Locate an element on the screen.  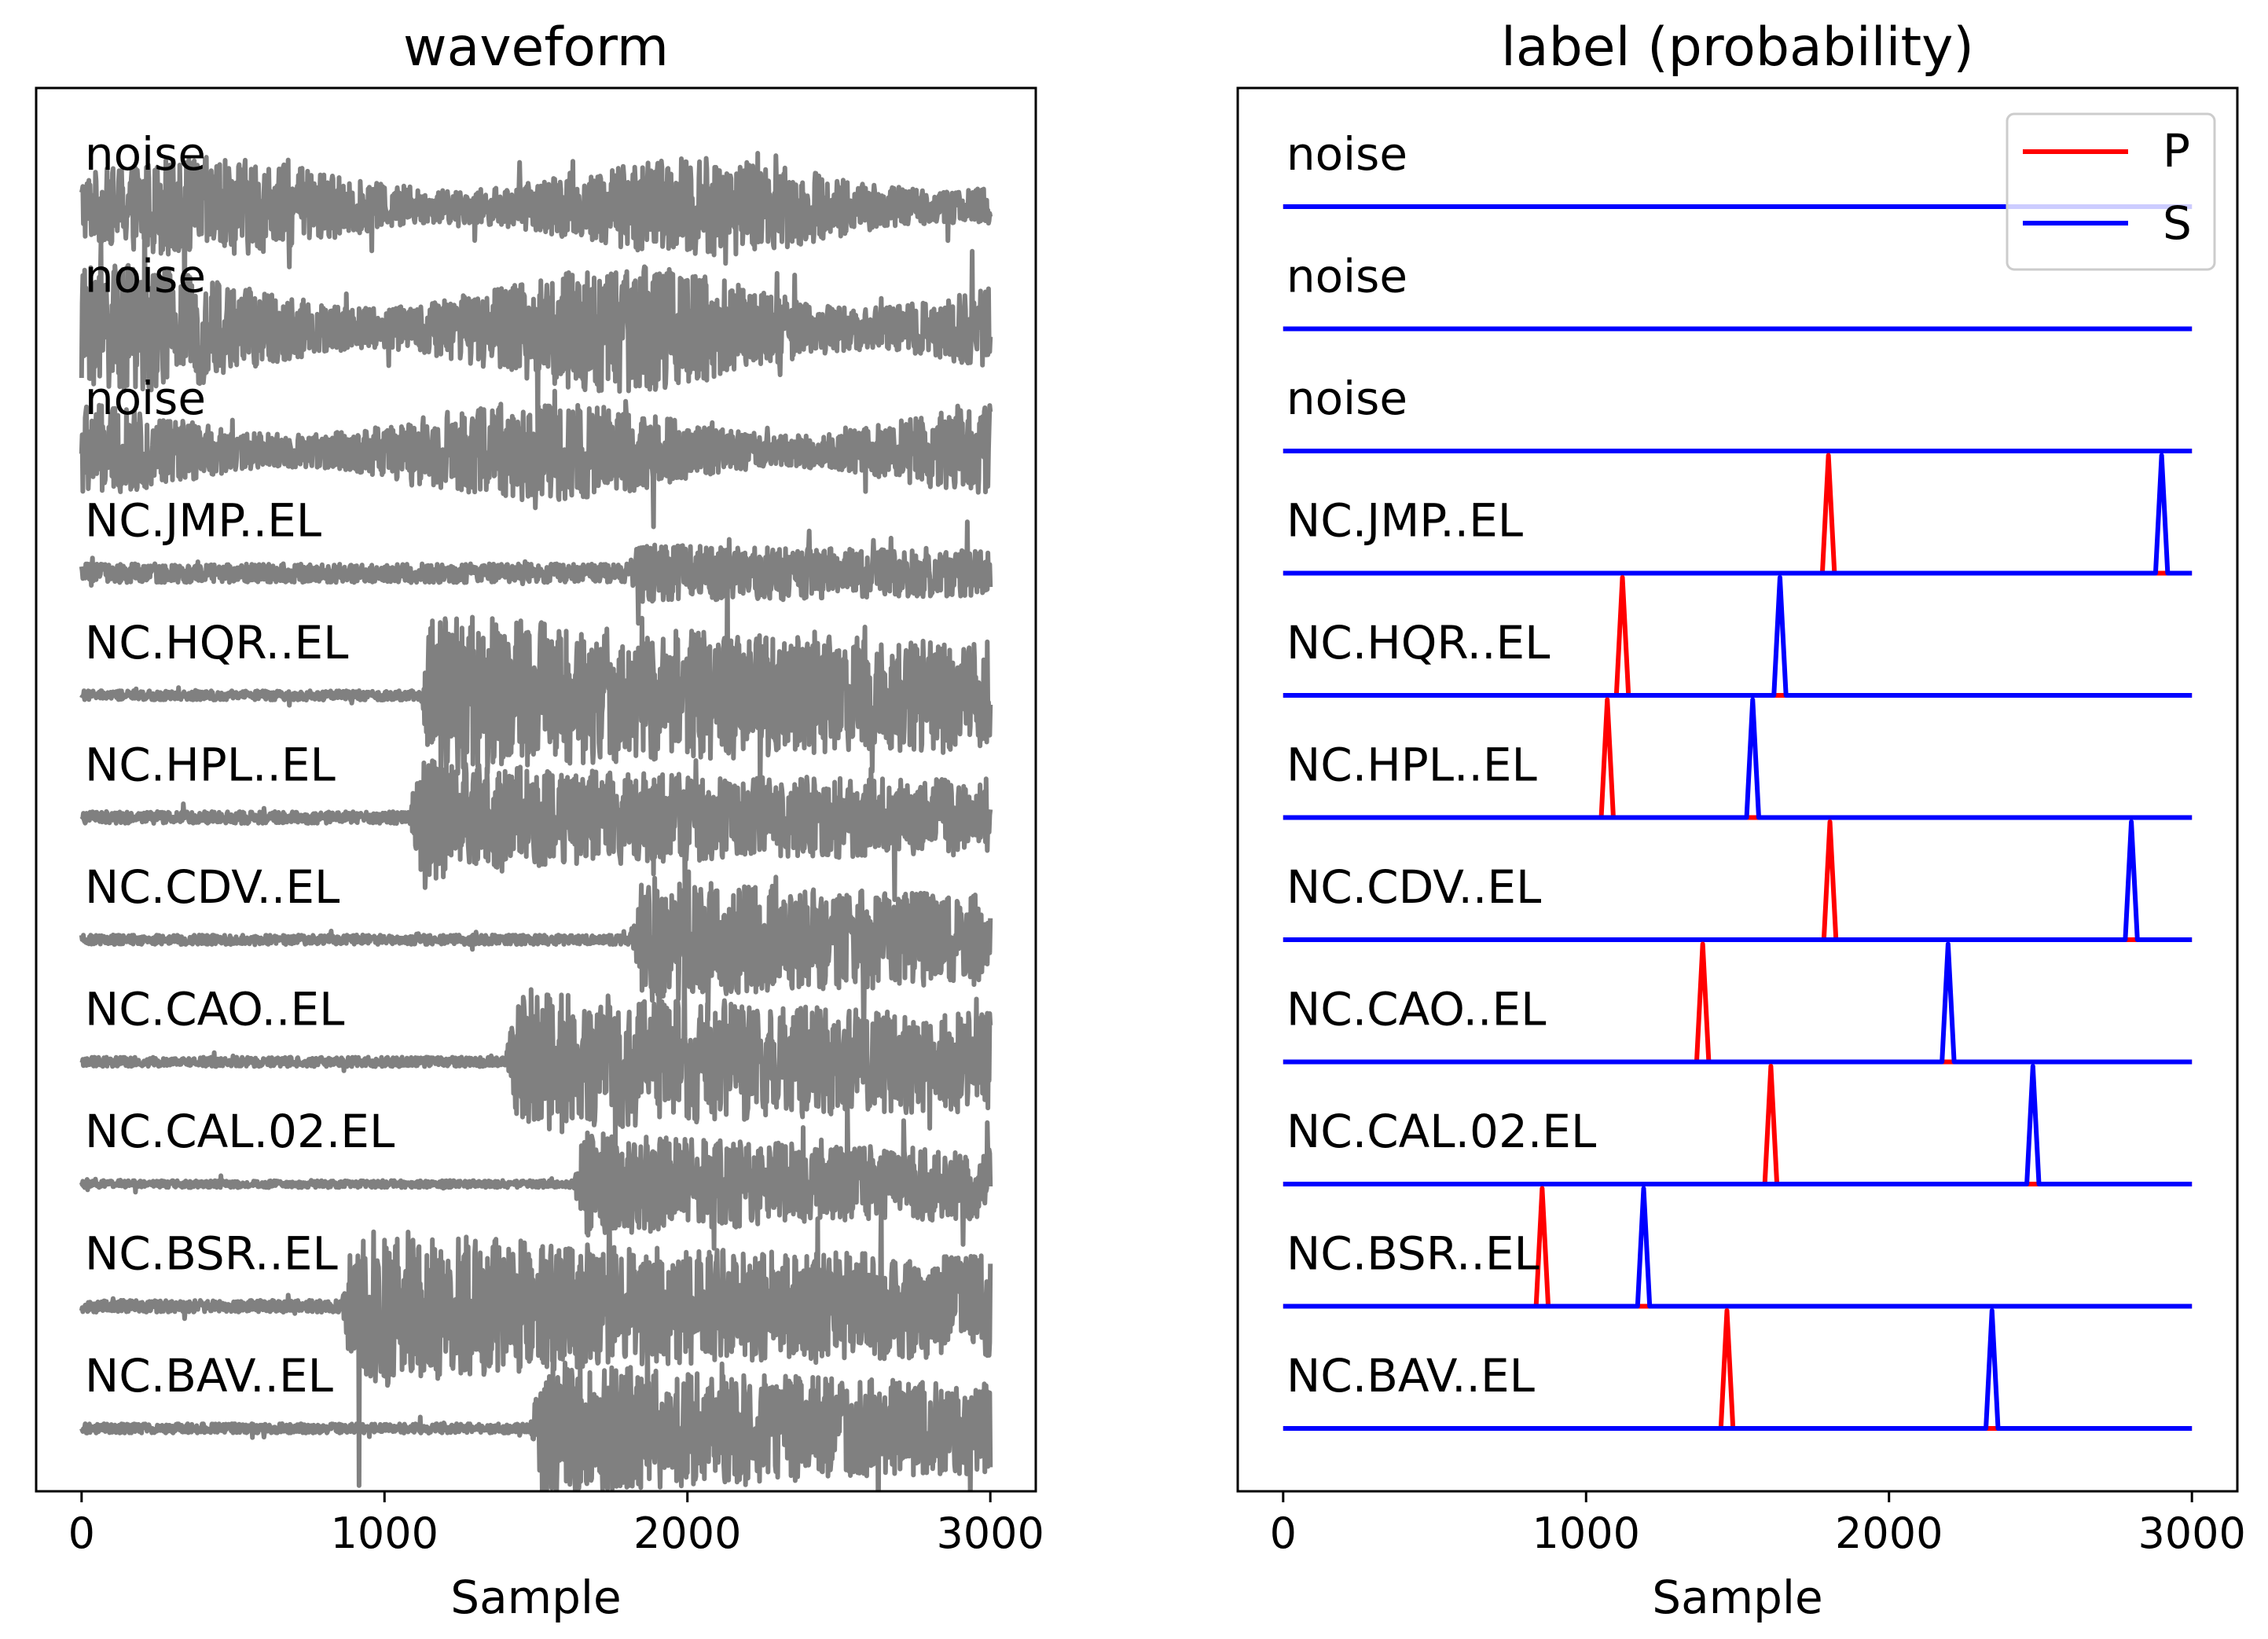
legend-s-label: S is located at coordinates (2177, 223).